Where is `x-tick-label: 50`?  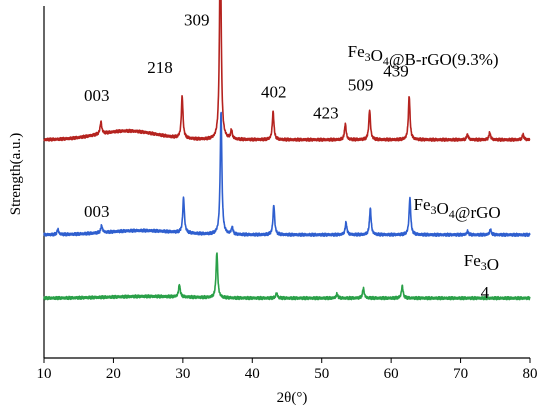
x-tick-label: 50 is located at coordinates (321, 374).